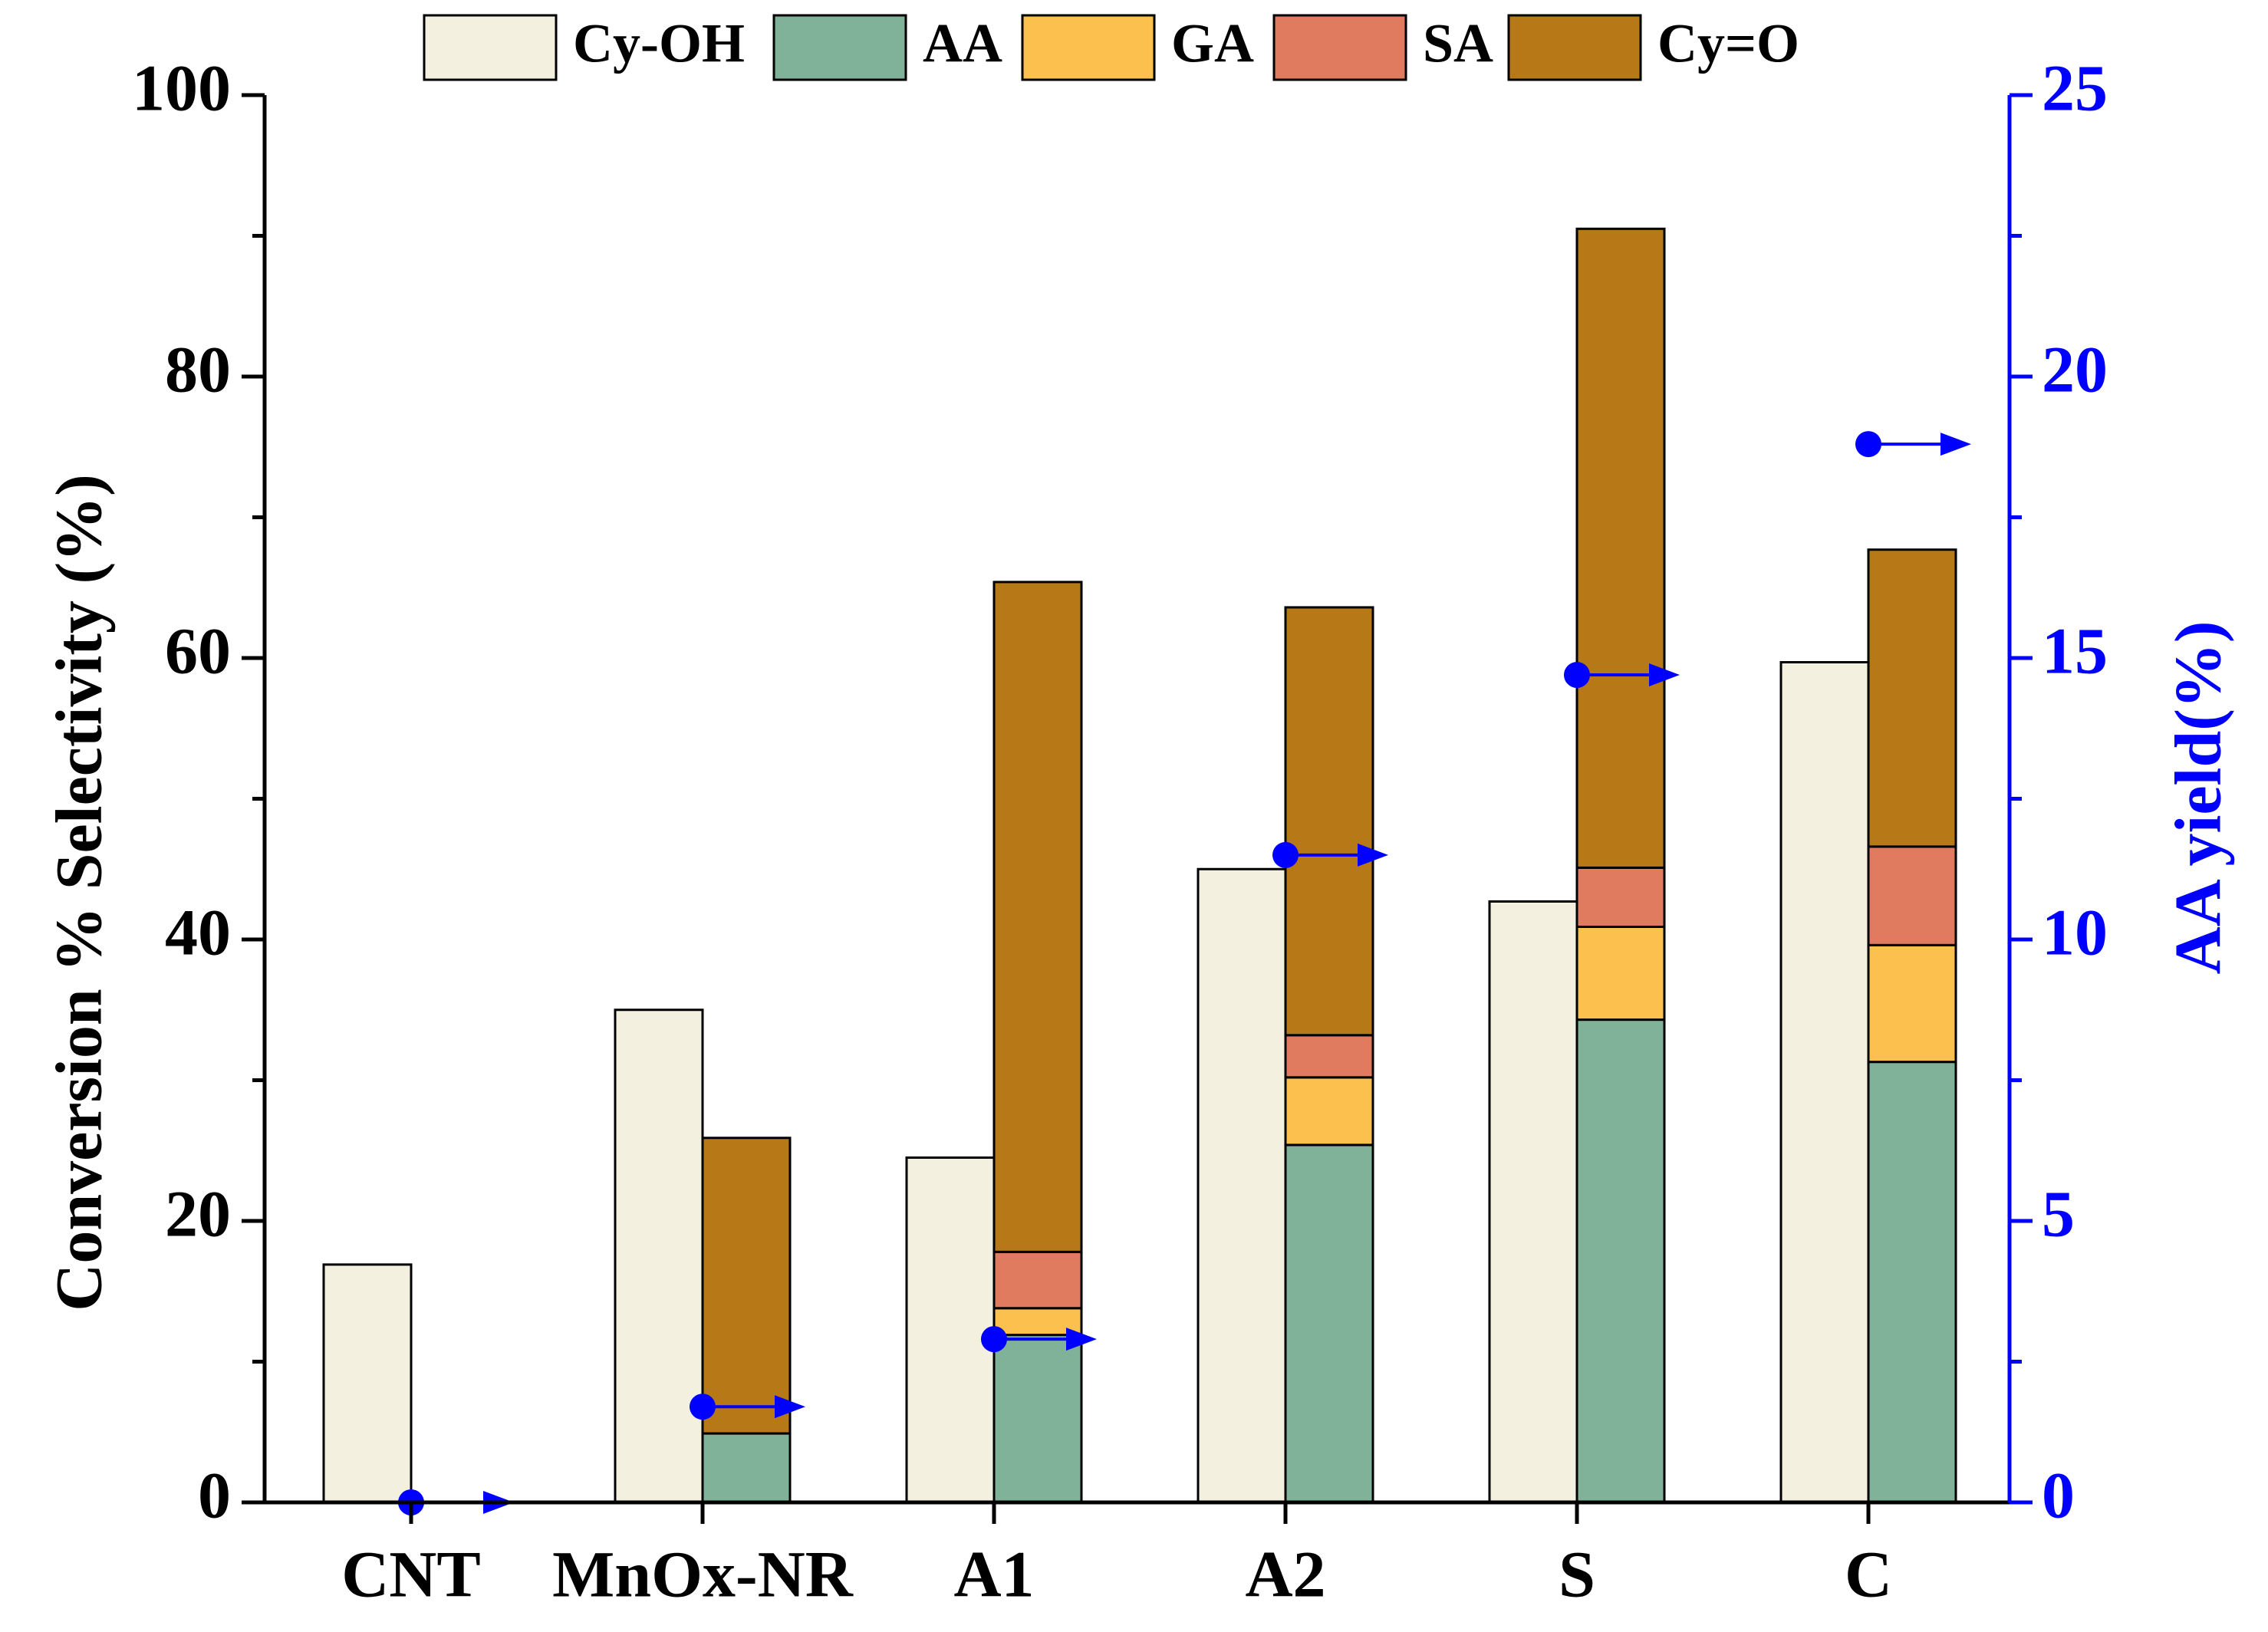 The width and height of the screenshot is (2268, 1632). Describe the element at coordinates (79, 892) in the screenshot. I see `y-axis-label: Conversion % Selectivity (%)` at that location.